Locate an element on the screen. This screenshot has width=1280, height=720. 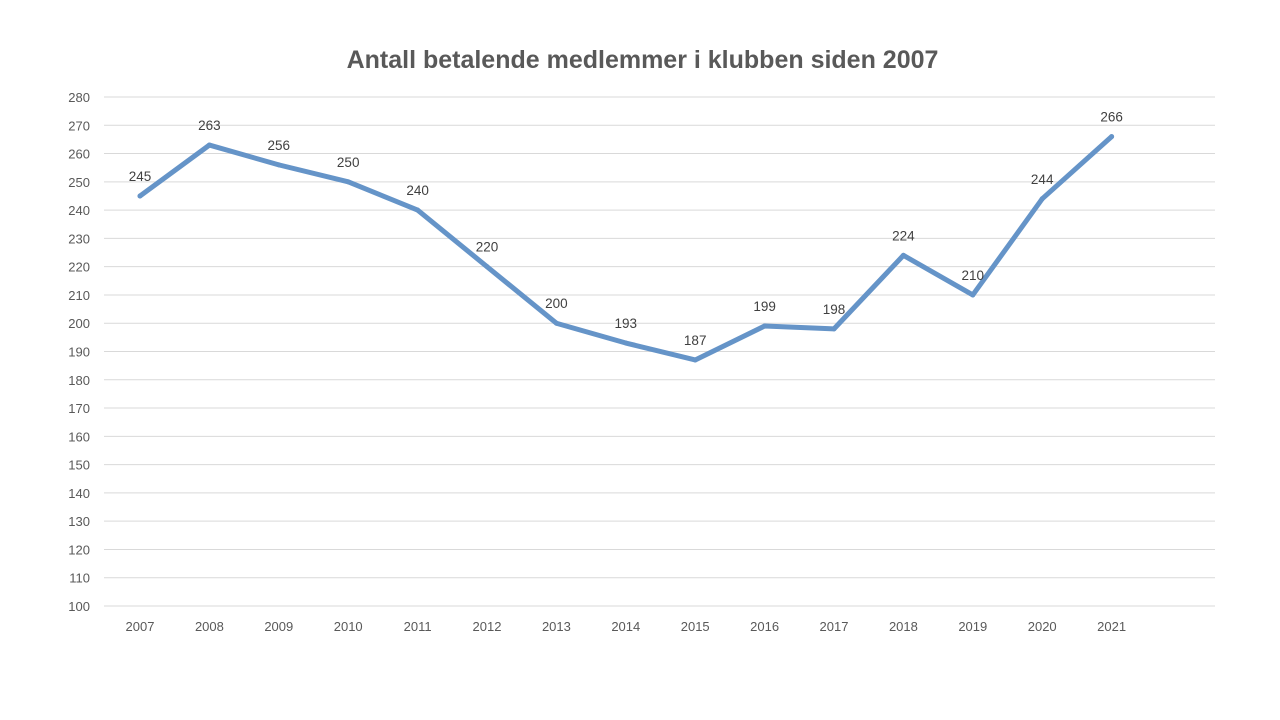
y-tick-label: 270 is located at coordinates (79, 125).